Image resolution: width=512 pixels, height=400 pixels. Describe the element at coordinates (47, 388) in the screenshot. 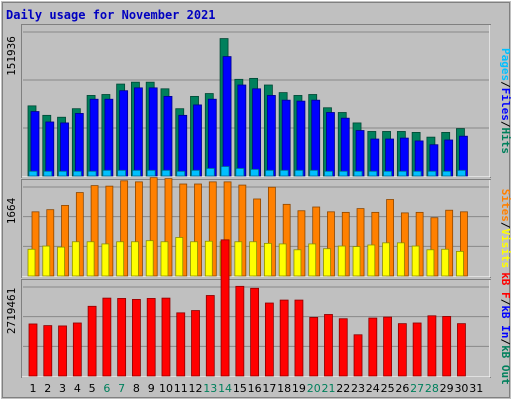

I see `x-tick-label: 2` at that location.